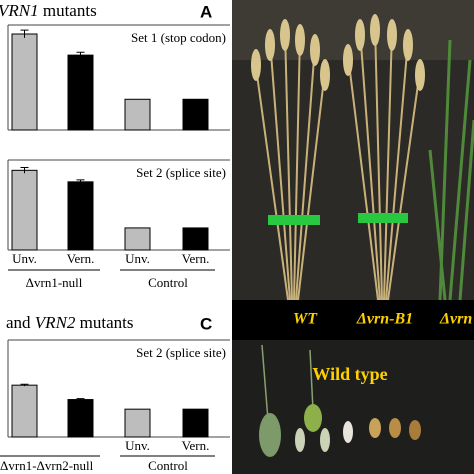 The image size is (474, 474). What do you see at coordinates (206, 323) in the screenshot?
I see `panel-letter: C` at bounding box center [206, 323].